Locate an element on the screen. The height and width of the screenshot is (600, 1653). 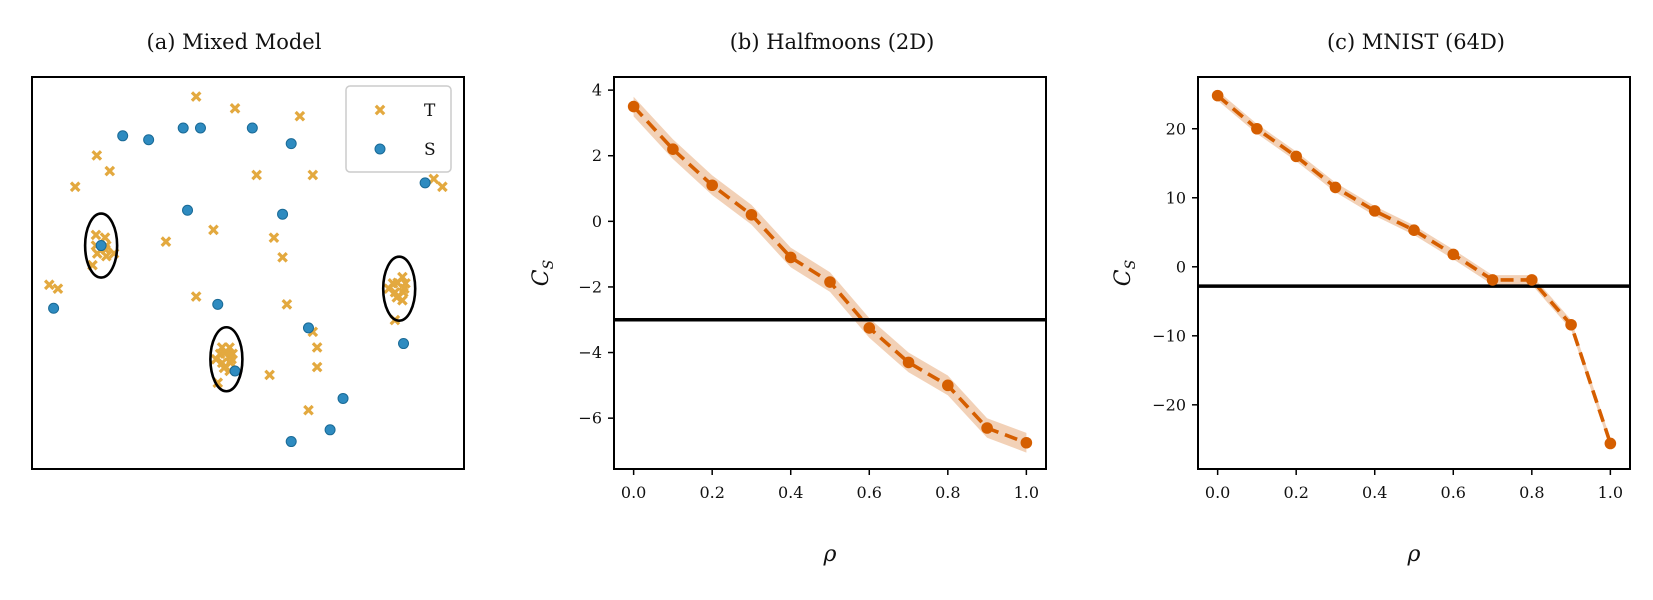
y-tick-label: 20 is located at coordinates (1176, 128).